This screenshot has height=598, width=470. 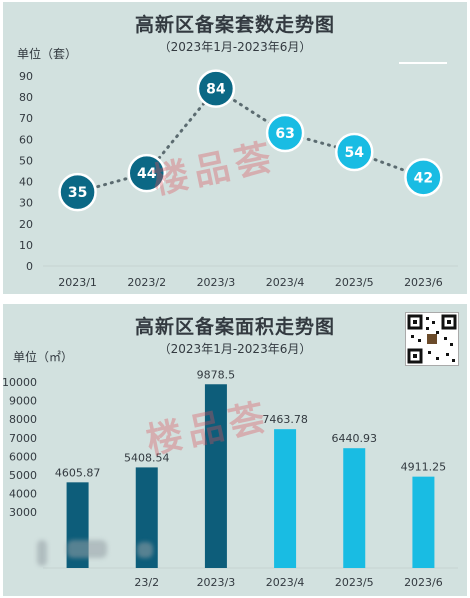 I want to click on y-tick-label: 40, so click(x=26, y=182).